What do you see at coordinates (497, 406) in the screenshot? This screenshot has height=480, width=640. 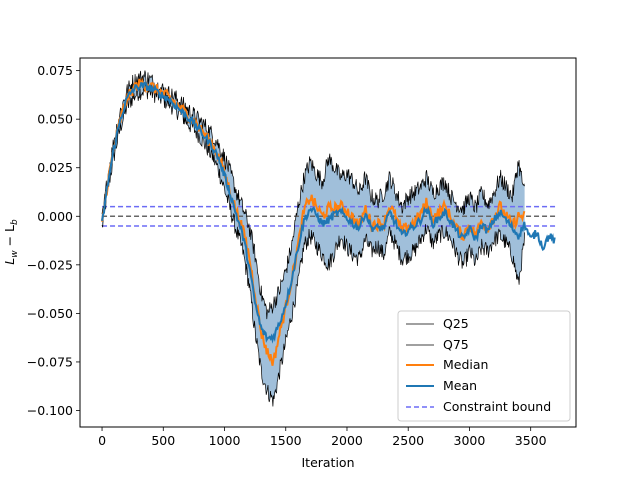 I see `legend-label-constraint-bound: Constraint bound` at bounding box center [497, 406].